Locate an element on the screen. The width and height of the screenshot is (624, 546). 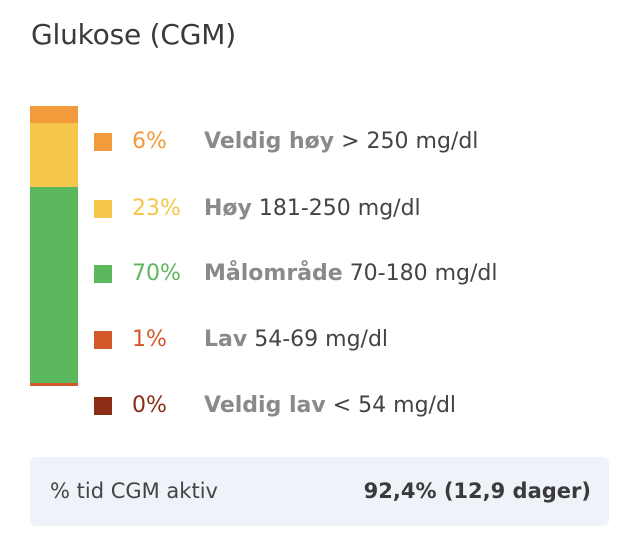
range-name: Veldig høy is located at coordinates (269, 141).